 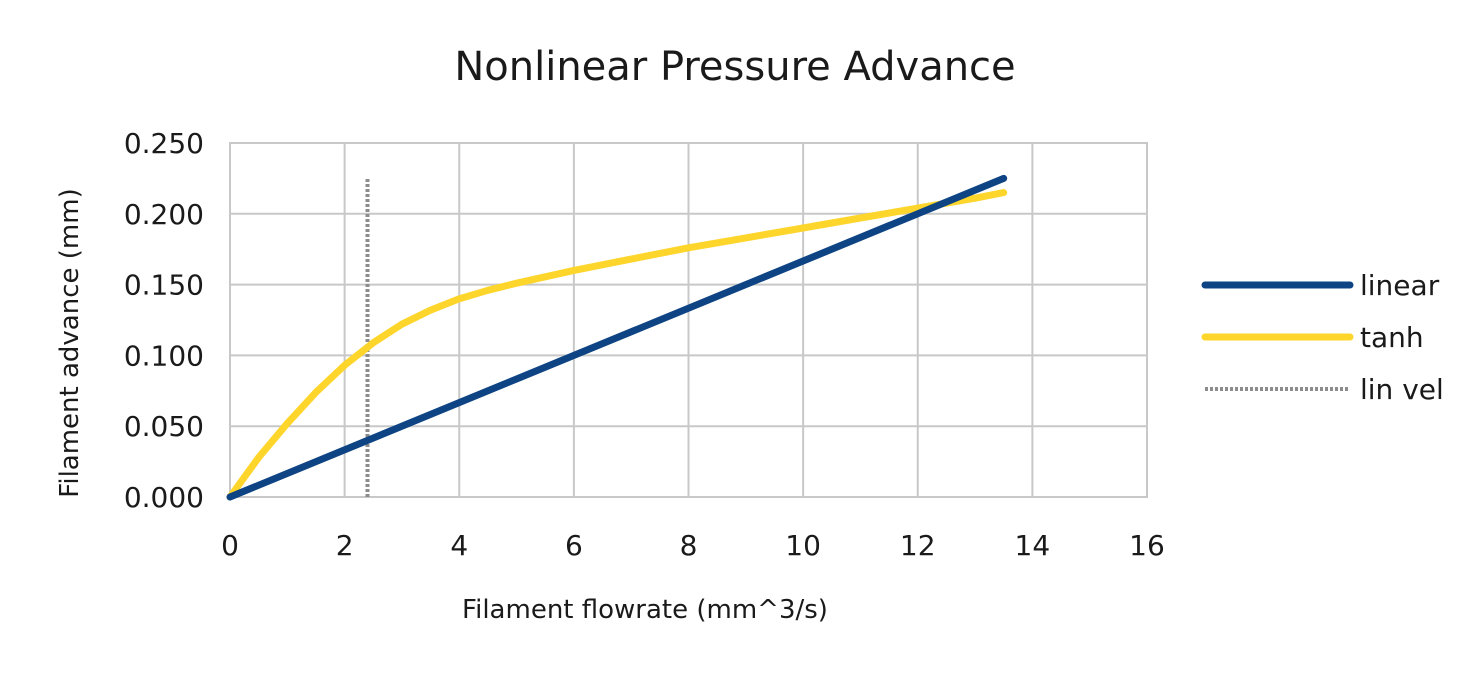 What do you see at coordinates (803, 545) in the screenshot?
I see `x-tick-label: 10` at bounding box center [803, 545].